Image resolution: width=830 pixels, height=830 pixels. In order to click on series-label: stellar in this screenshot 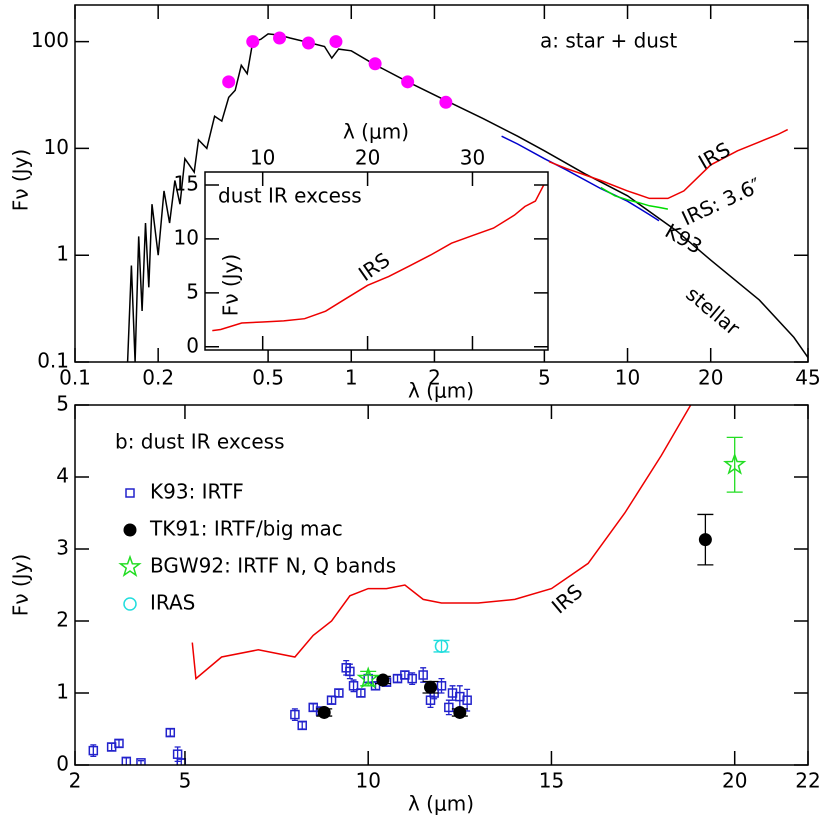, I will do `click(713, 311)`.